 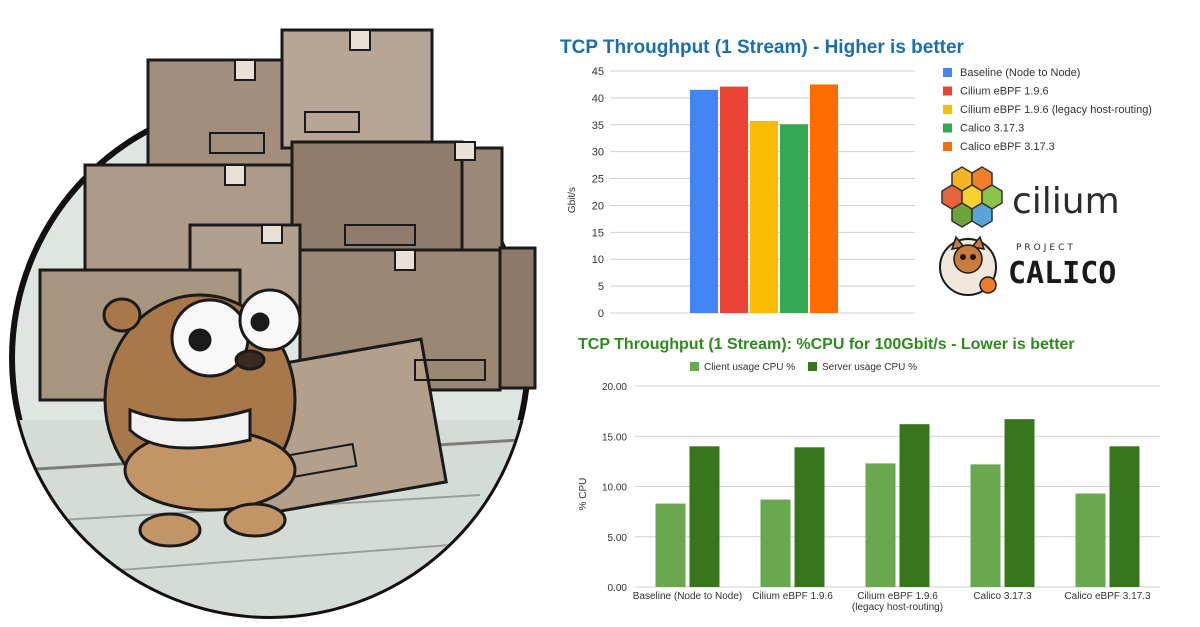 I want to click on chart1-y-tick: 15, so click(x=598, y=233).